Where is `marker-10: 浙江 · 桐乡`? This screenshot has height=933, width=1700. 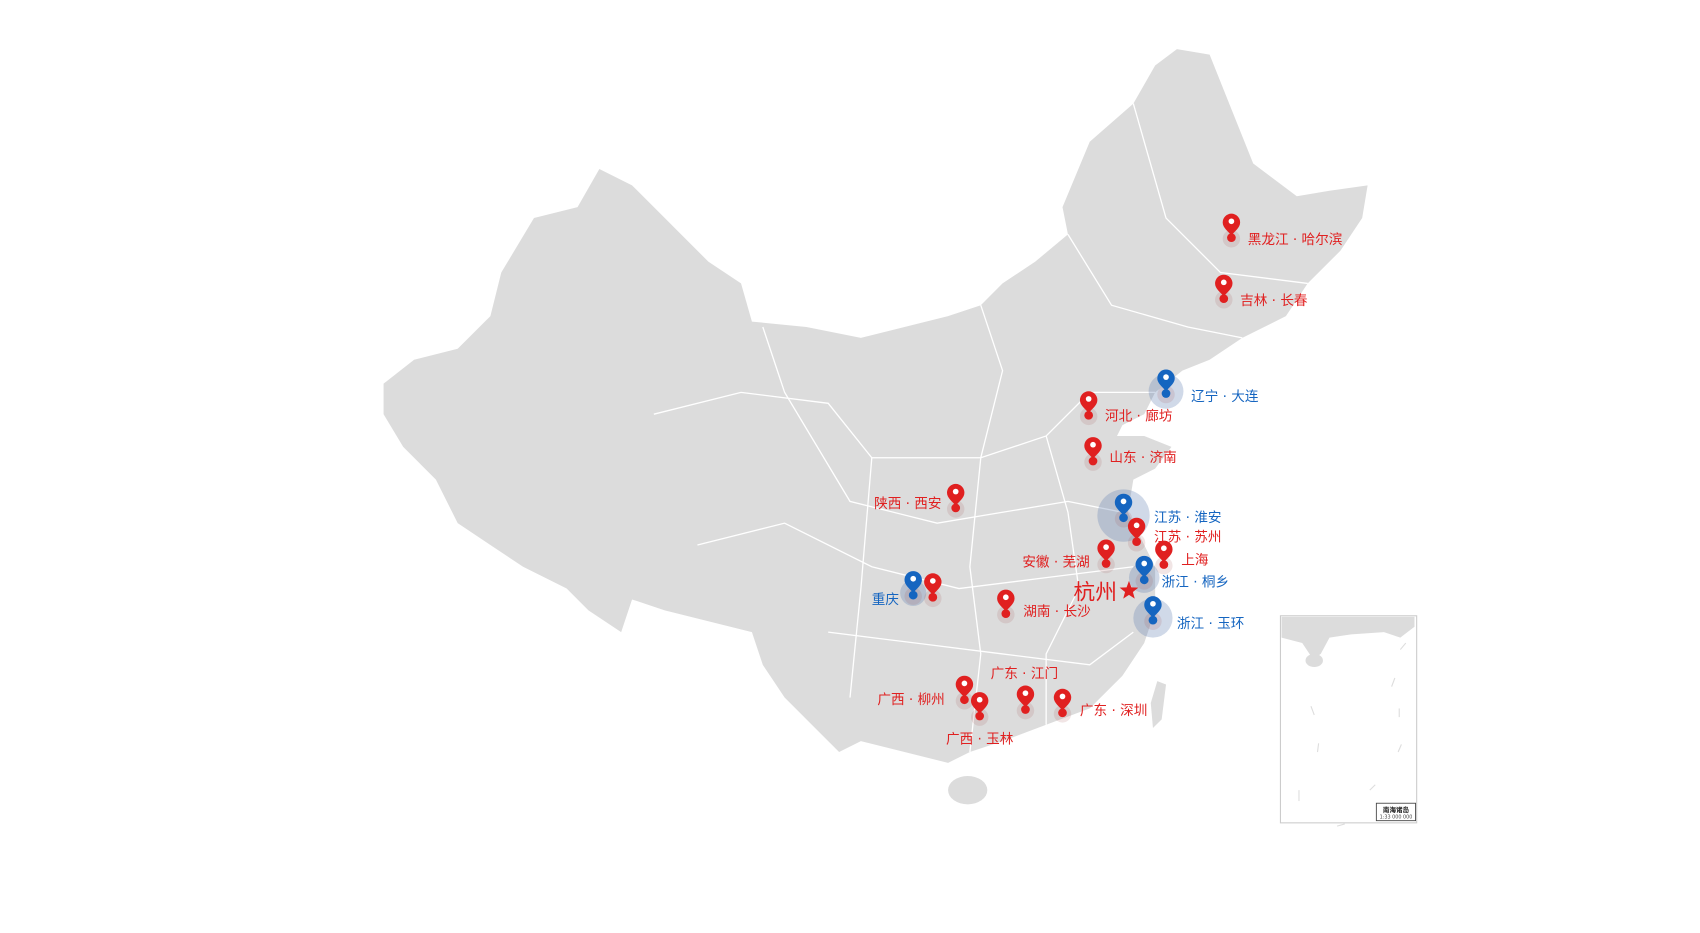 marker-10: 浙江 · 桐乡 is located at coordinates (1178, 574).